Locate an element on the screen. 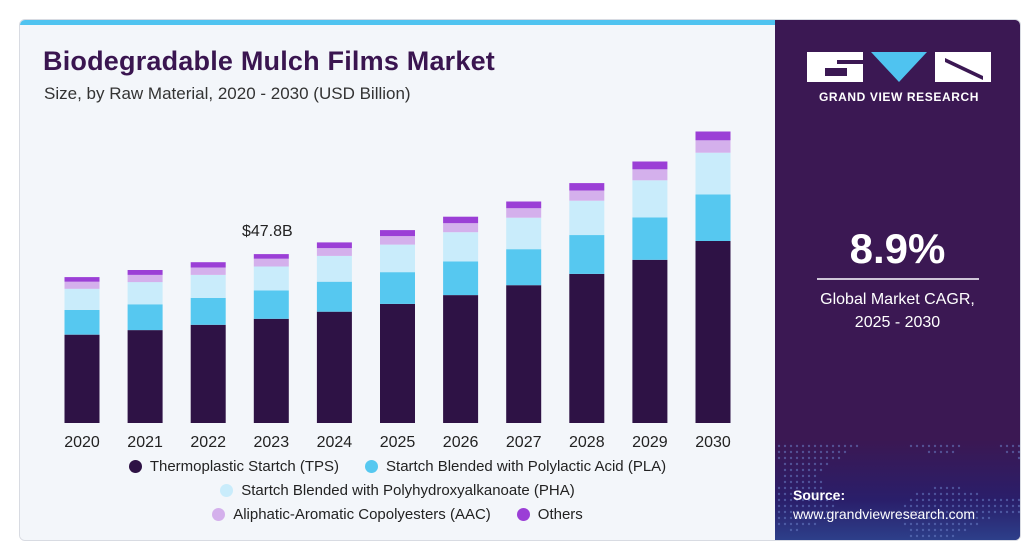  legend-label-tps: Thermoplastic Startch (TPS) is located at coordinates (244, 466).